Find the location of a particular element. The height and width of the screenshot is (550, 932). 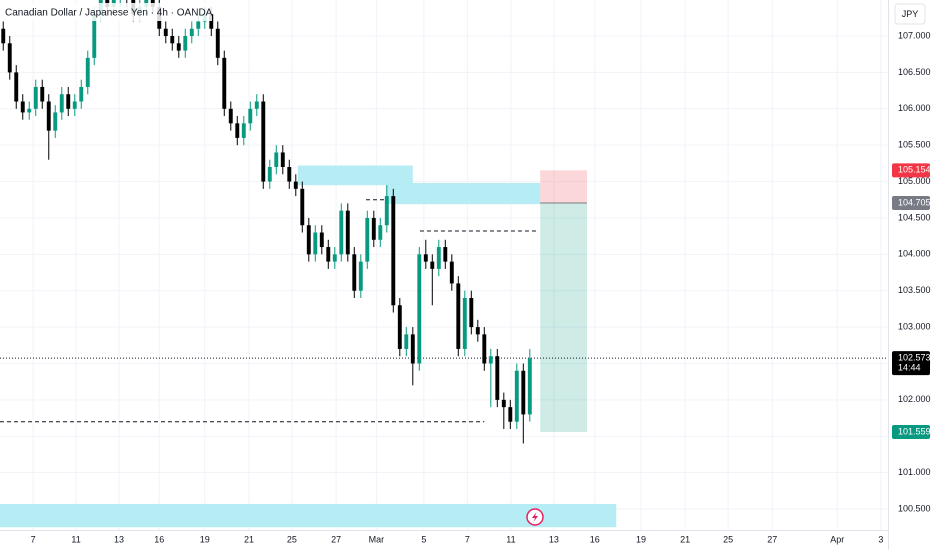

x-tick-label: Mar is located at coordinates (377, 539).